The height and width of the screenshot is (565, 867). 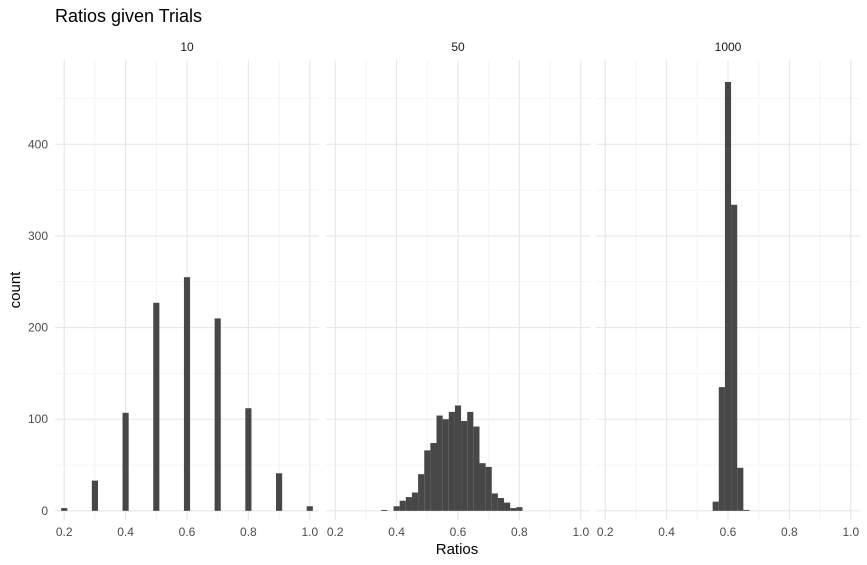 What do you see at coordinates (128, 16) in the screenshot?
I see `chart-title: Ratios given Trials` at bounding box center [128, 16].